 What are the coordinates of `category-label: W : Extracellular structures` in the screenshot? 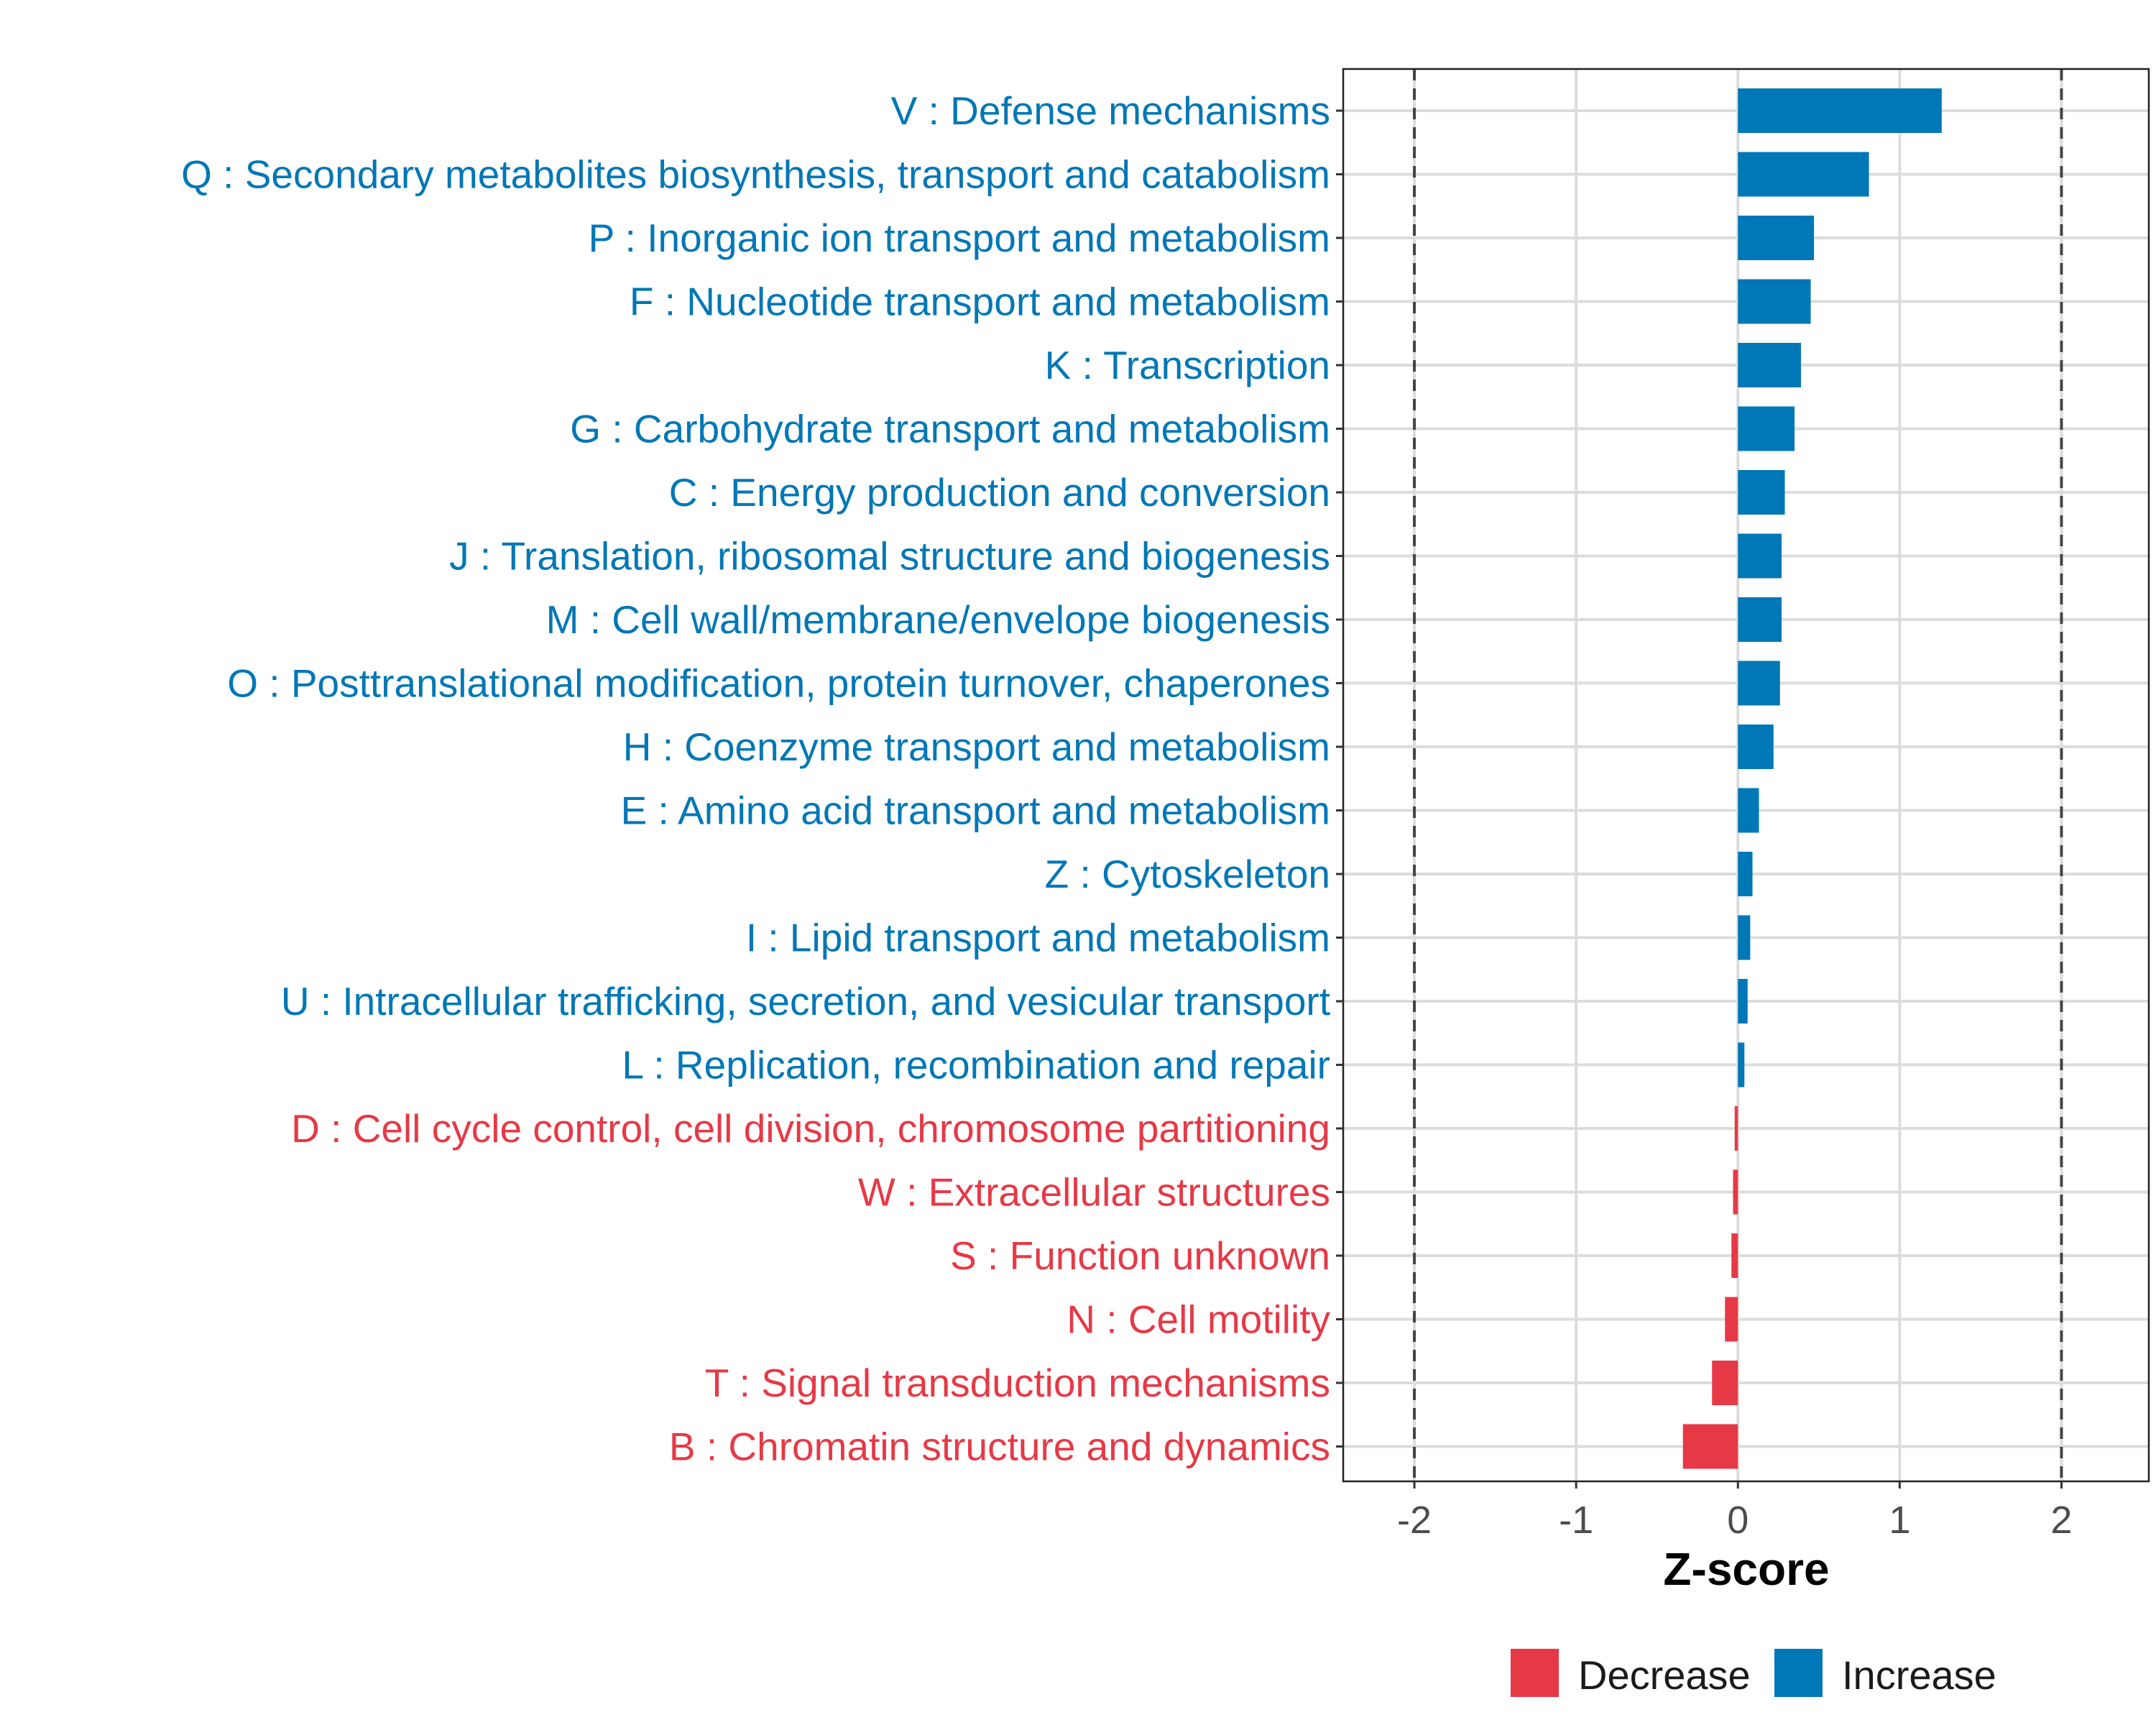 It's located at (1094, 1192).